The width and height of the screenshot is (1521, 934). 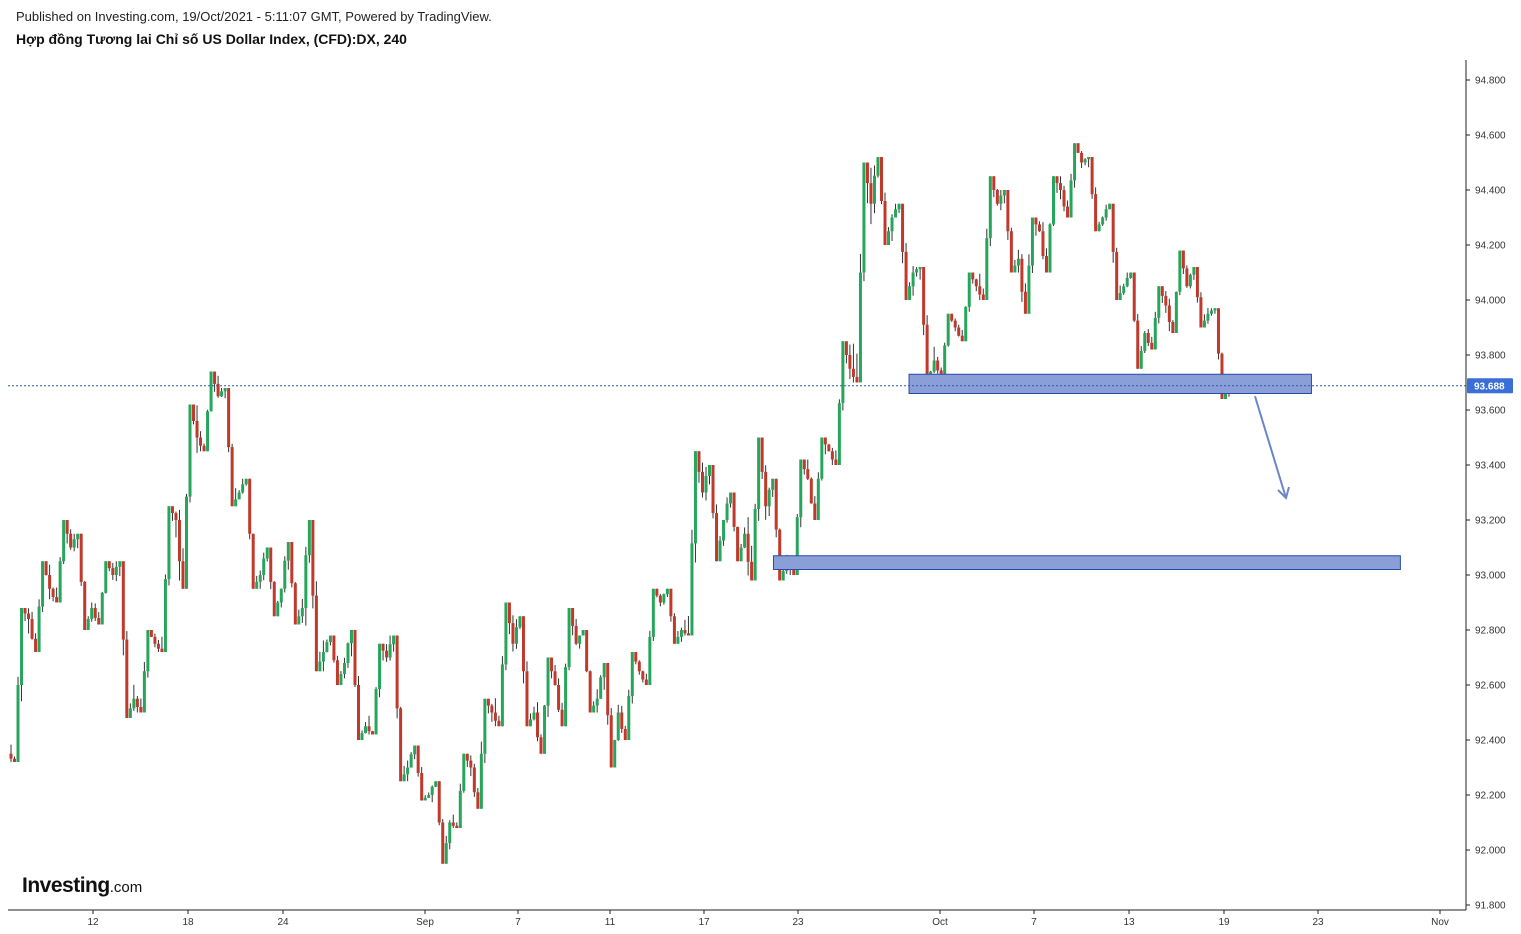 I want to click on y-tick-label: 93.000, so click(x=1490, y=576).